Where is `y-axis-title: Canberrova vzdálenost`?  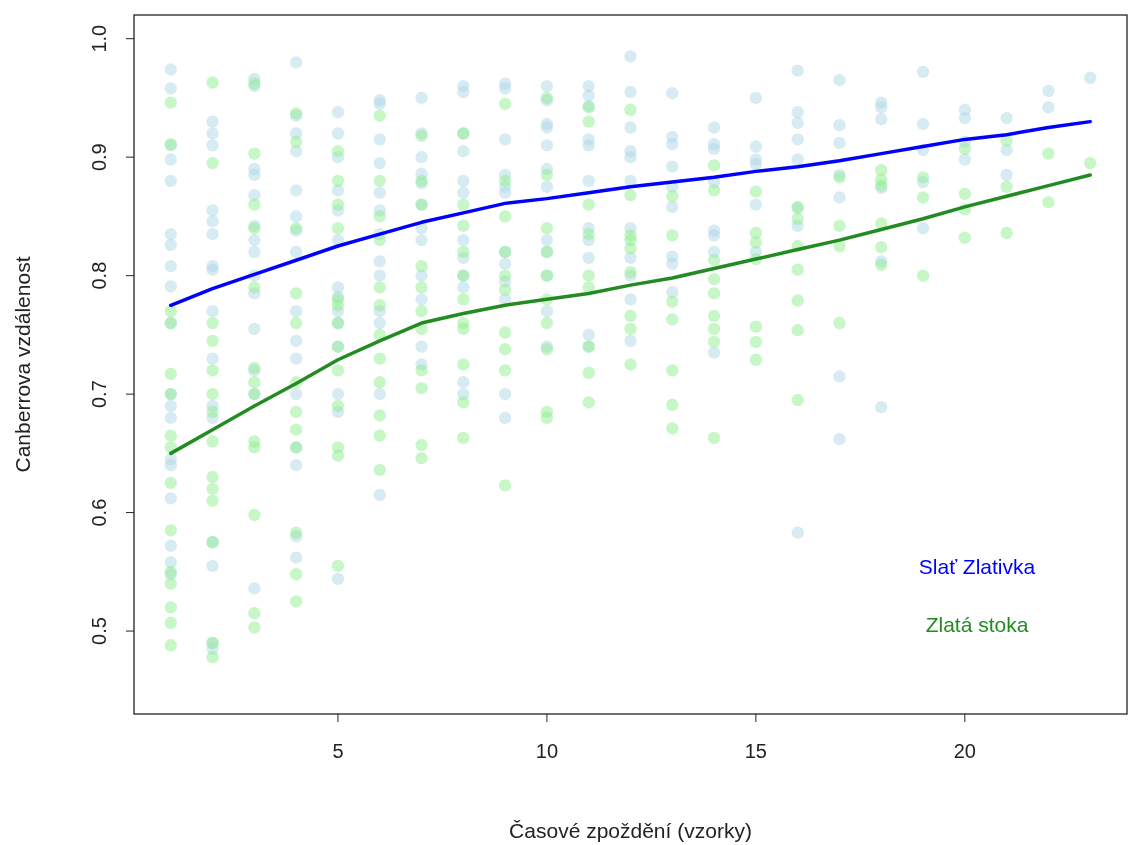 y-axis-title: Canberrova vzdálenost is located at coordinates (22, 364).